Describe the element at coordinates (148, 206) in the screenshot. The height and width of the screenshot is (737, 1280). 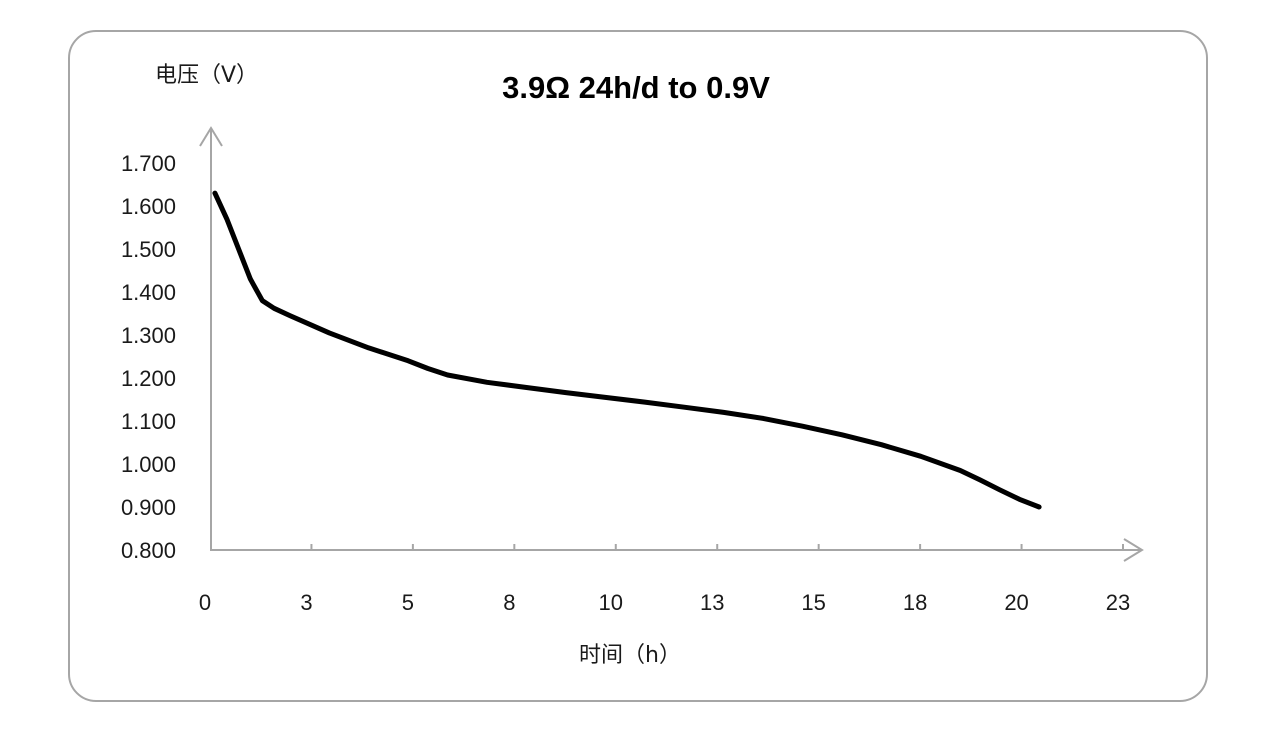
I see `y-tick-label: 1.600` at that location.